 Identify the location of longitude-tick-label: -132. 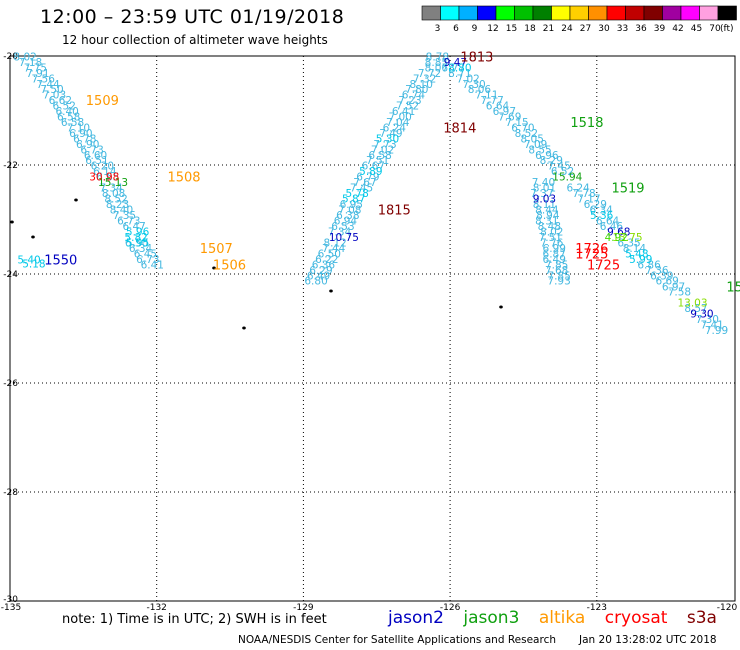
(156, 606).